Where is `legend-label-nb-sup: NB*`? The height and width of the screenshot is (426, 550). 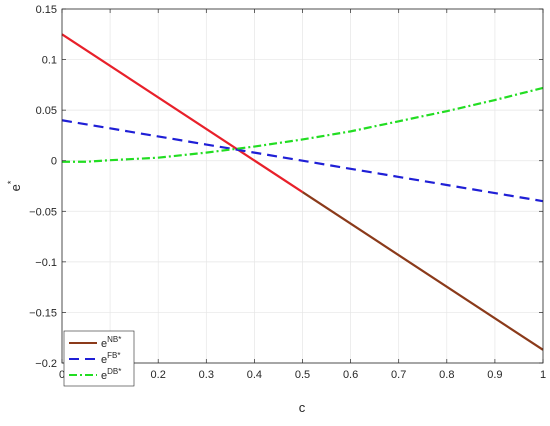 legend-label-nb-sup: NB* is located at coordinates (114, 339).